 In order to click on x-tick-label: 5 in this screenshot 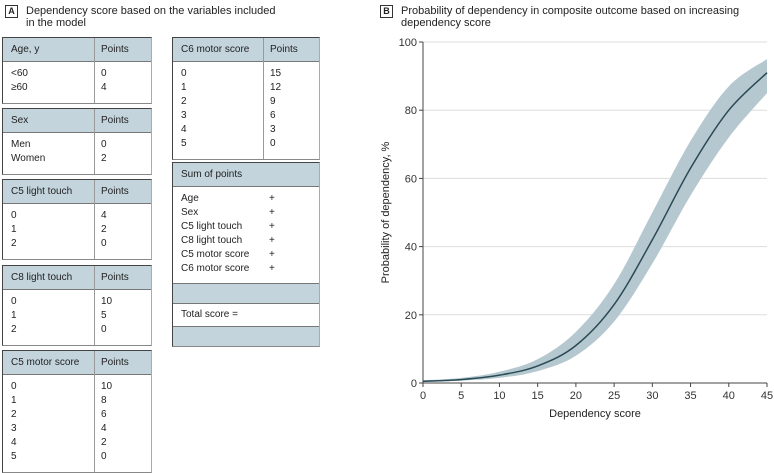, I will do `click(461, 396)`.